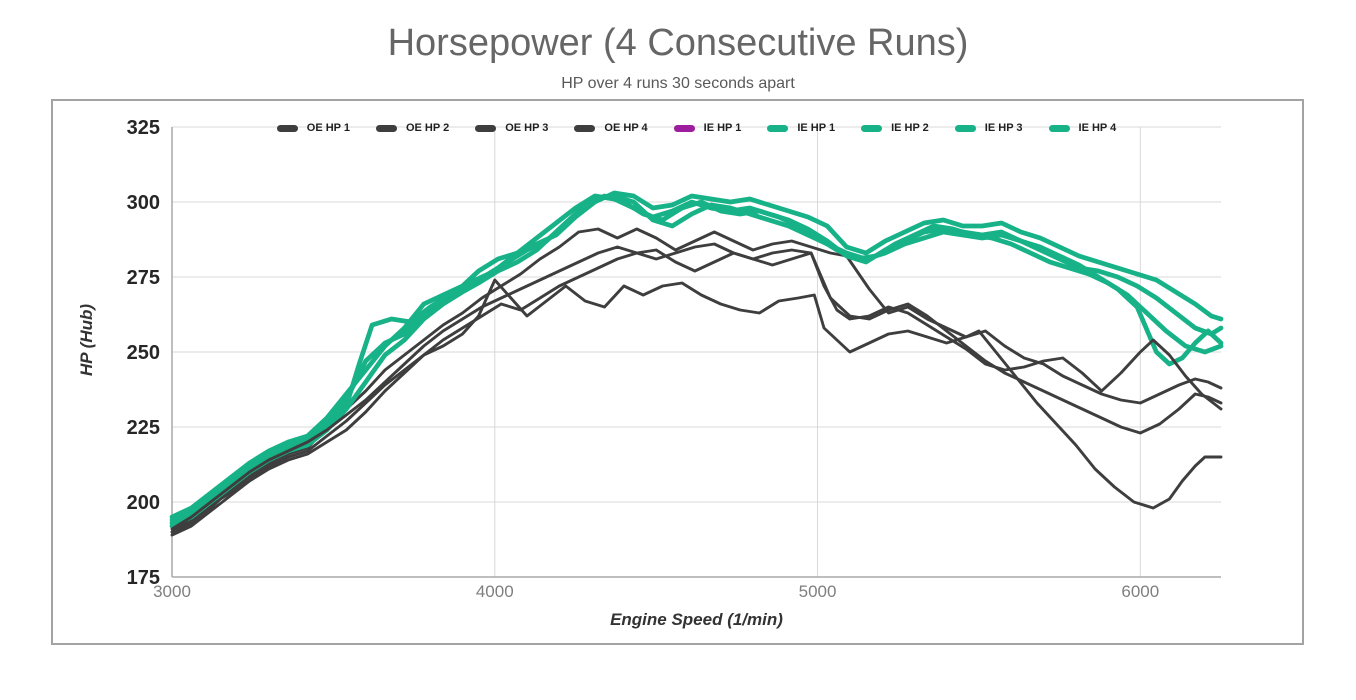  Describe the element at coordinates (626, 128) in the screenshot. I see `legend-label: OE HP 4` at that location.